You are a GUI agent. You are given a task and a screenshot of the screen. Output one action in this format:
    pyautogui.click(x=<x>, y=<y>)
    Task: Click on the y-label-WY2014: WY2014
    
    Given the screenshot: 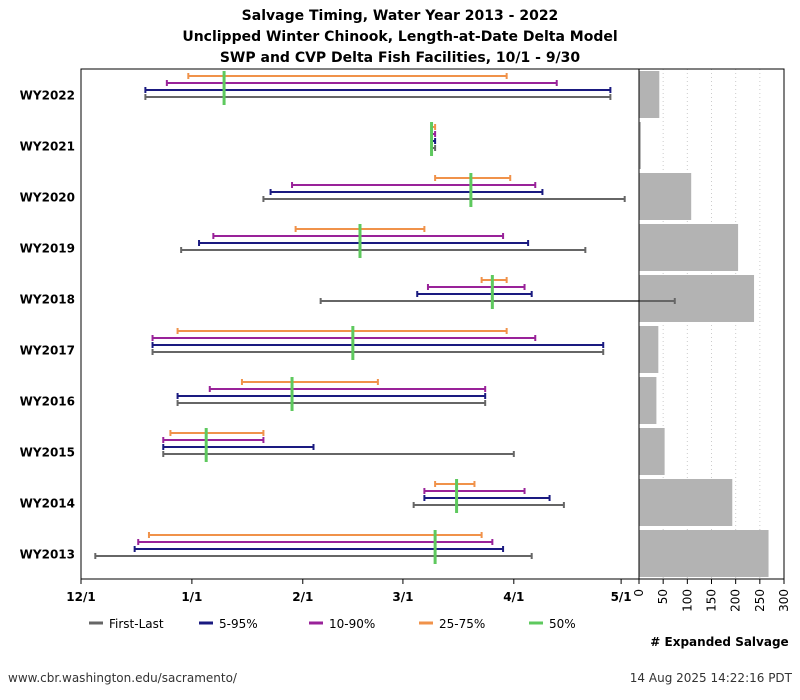 What is the action you would take?
    pyautogui.click(x=47, y=504)
    